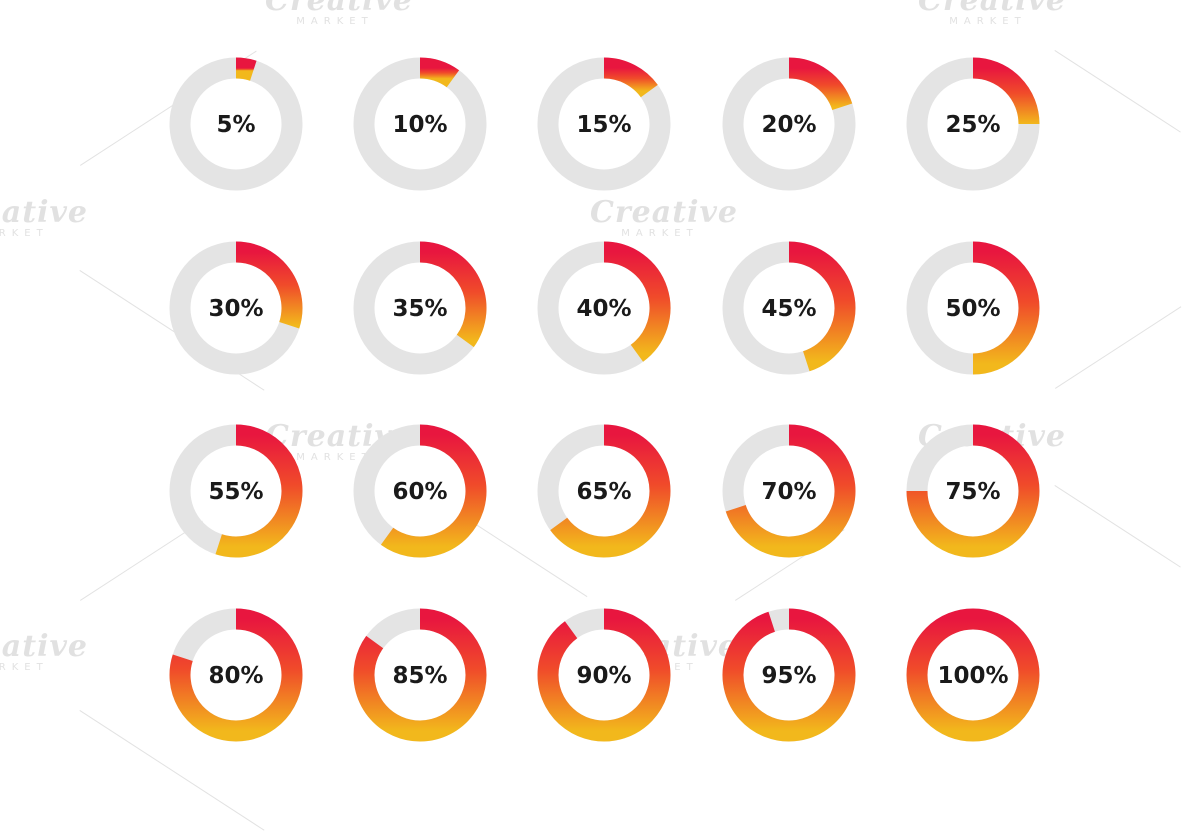  I want to click on donut-100: 100%, so click(973, 675).